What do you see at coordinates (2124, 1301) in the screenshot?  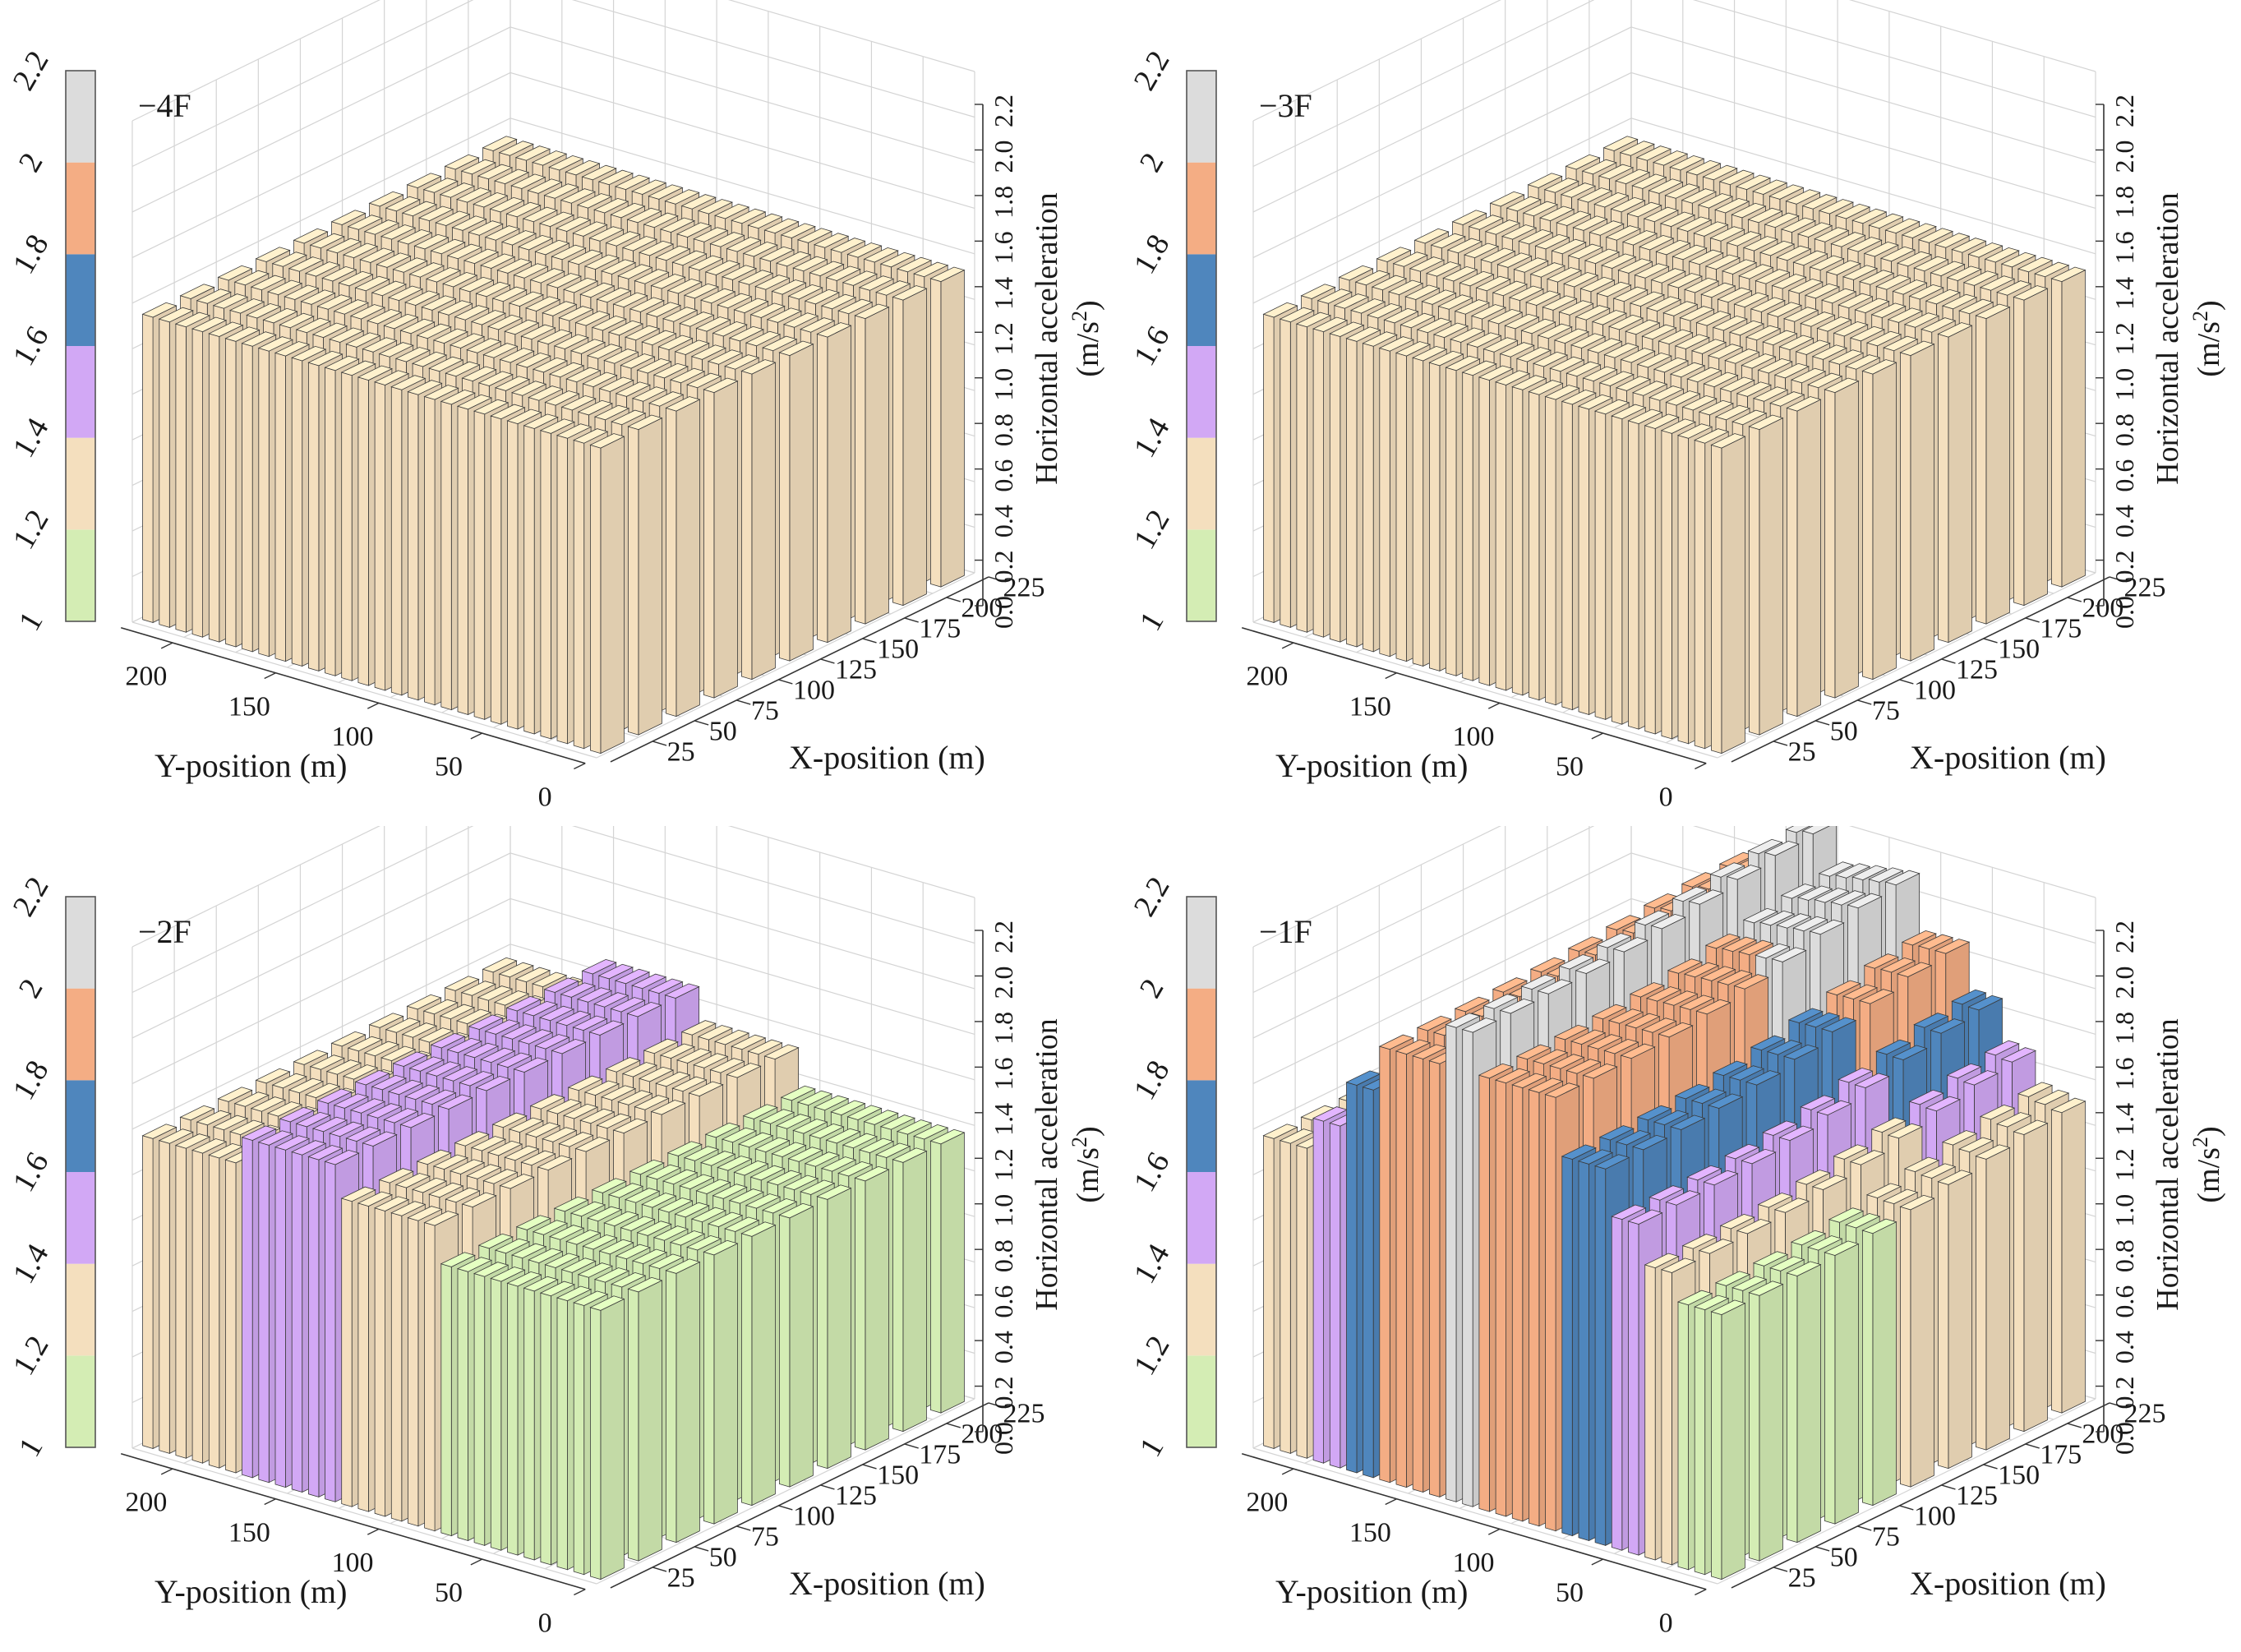 I see `z-tick-label: 0.6` at bounding box center [2124, 1301].